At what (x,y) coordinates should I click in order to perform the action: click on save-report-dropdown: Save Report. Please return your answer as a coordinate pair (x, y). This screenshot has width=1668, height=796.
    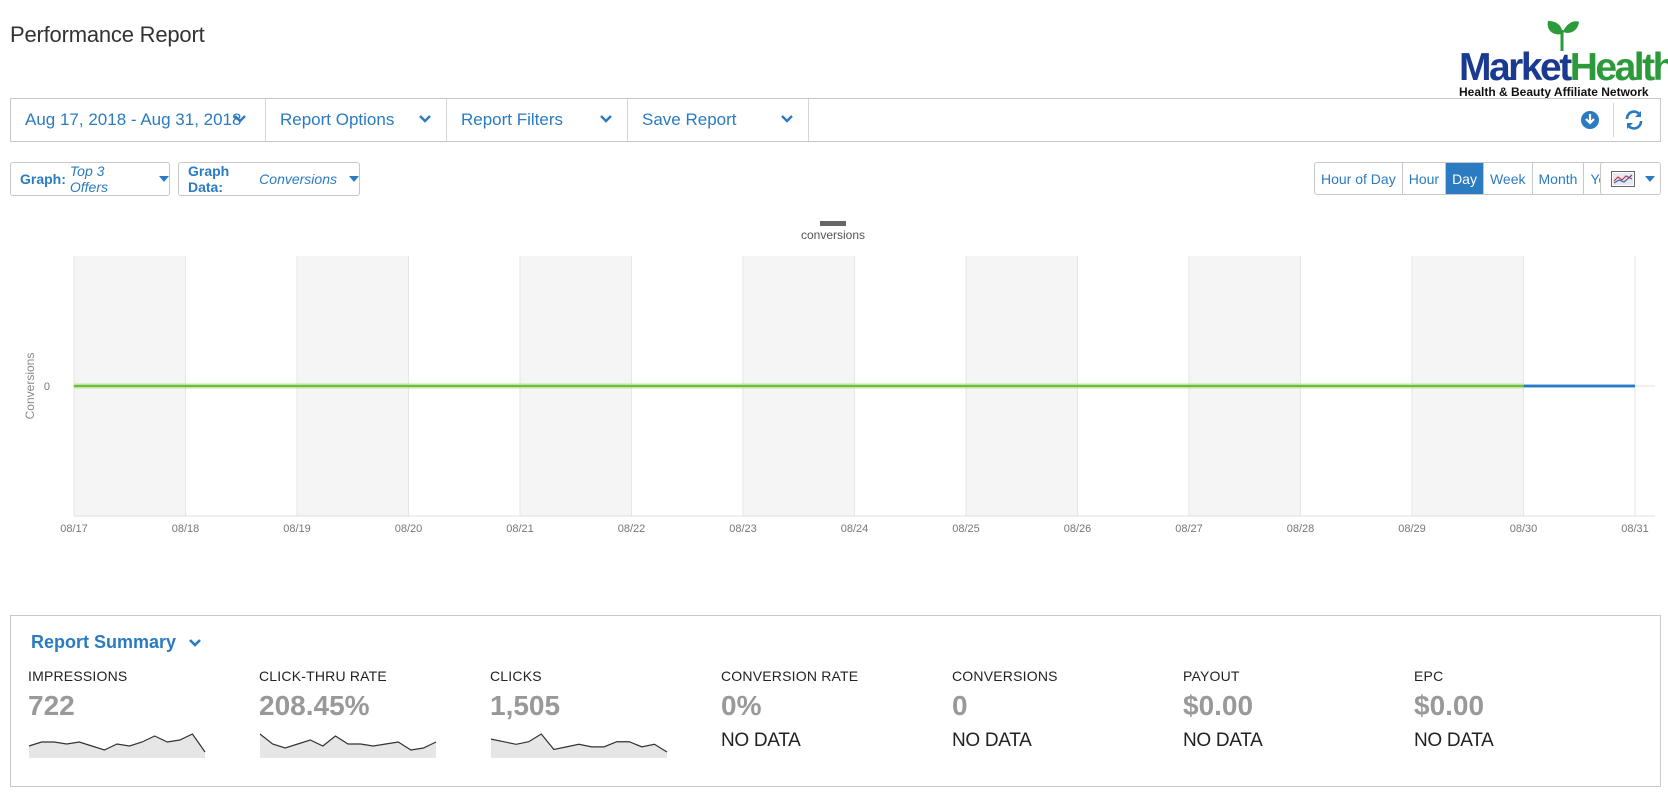
    Looking at the image, I should click on (718, 120).